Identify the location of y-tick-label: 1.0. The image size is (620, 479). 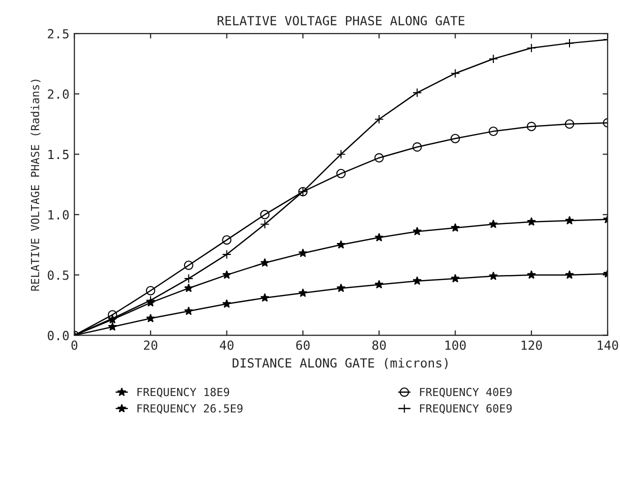
(58, 215).